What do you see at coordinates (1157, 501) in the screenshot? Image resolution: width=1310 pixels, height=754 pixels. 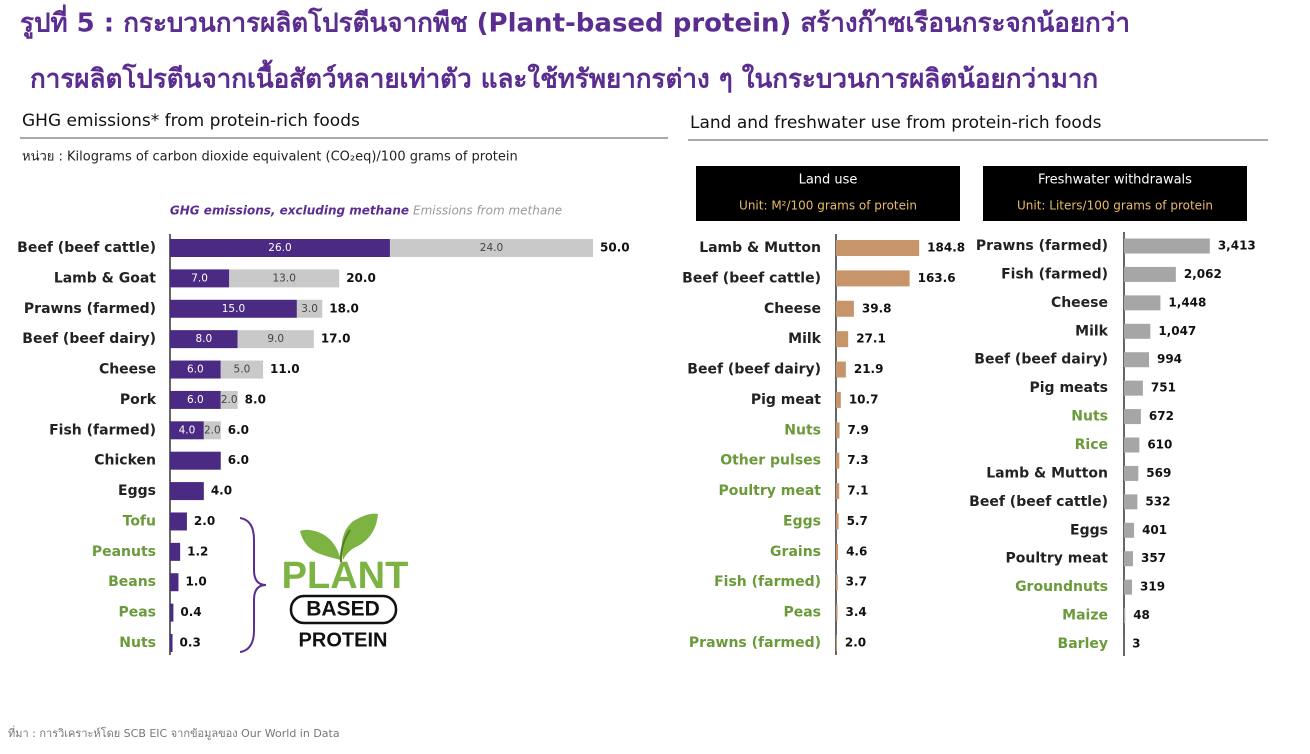 I see `value-label: 532` at bounding box center [1157, 501].